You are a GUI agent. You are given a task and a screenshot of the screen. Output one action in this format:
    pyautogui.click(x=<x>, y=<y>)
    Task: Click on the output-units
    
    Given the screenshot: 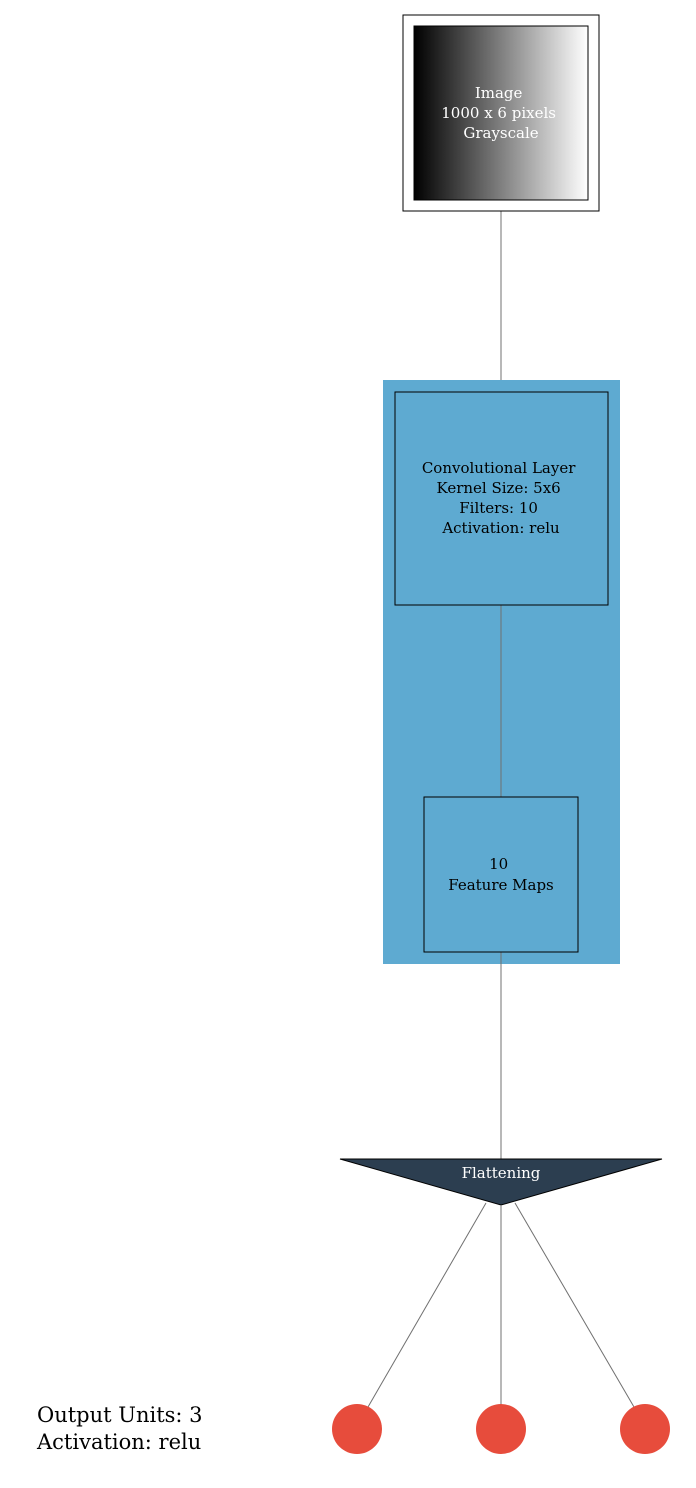 What is the action you would take?
    pyautogui.click(x=501, y=1429)
    